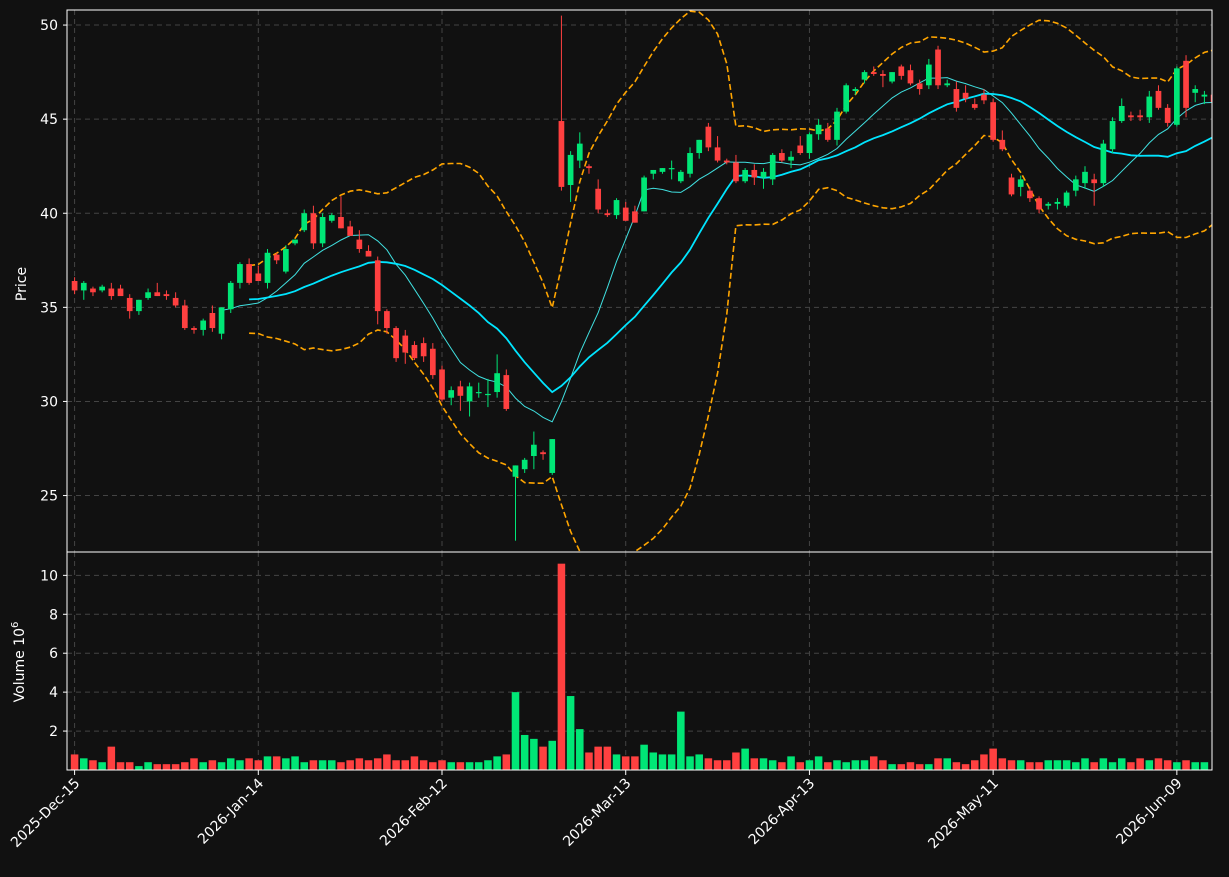 This screenshot has height=877, width=1229. I want to click on price-tick-label: 50, so click(49, 26).